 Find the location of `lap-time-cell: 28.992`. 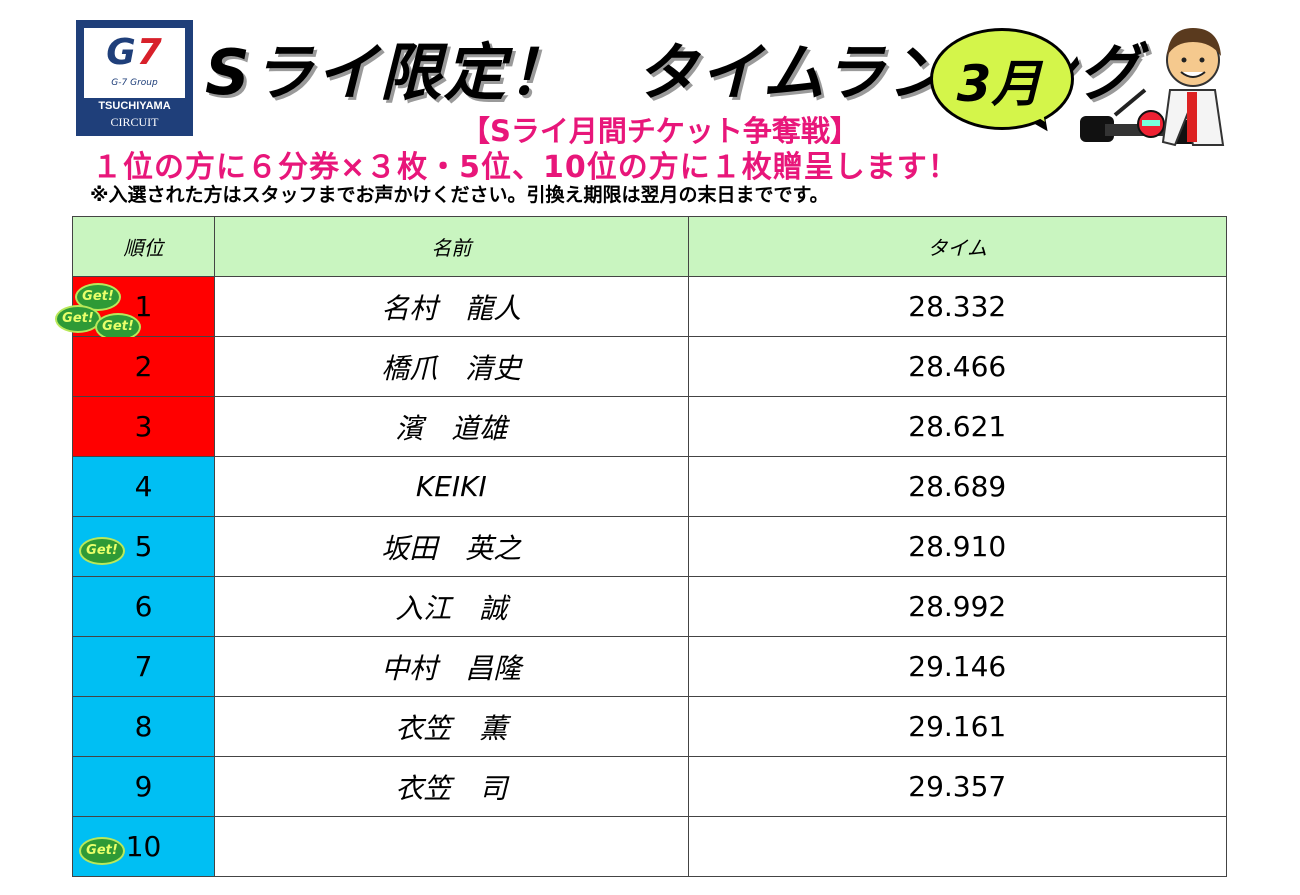

lap-time-cell: 28.992 is located at coordinates (957, 606).